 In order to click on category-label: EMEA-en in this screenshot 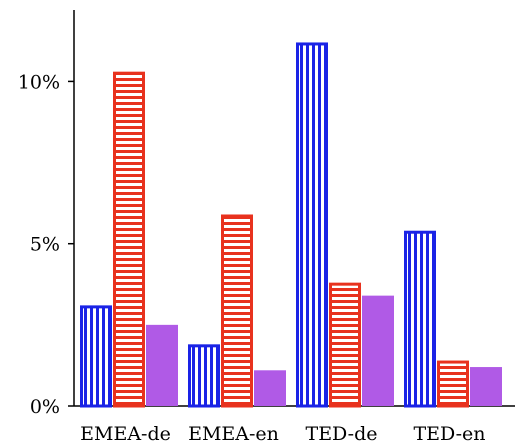, I will do `click(233, 434)`.